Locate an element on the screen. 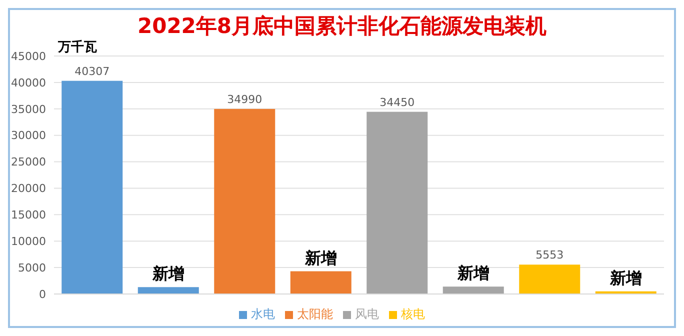 The height and width of the screenshot is (336, 684). legend-label: 水电 is located at coordinates (263, 314).